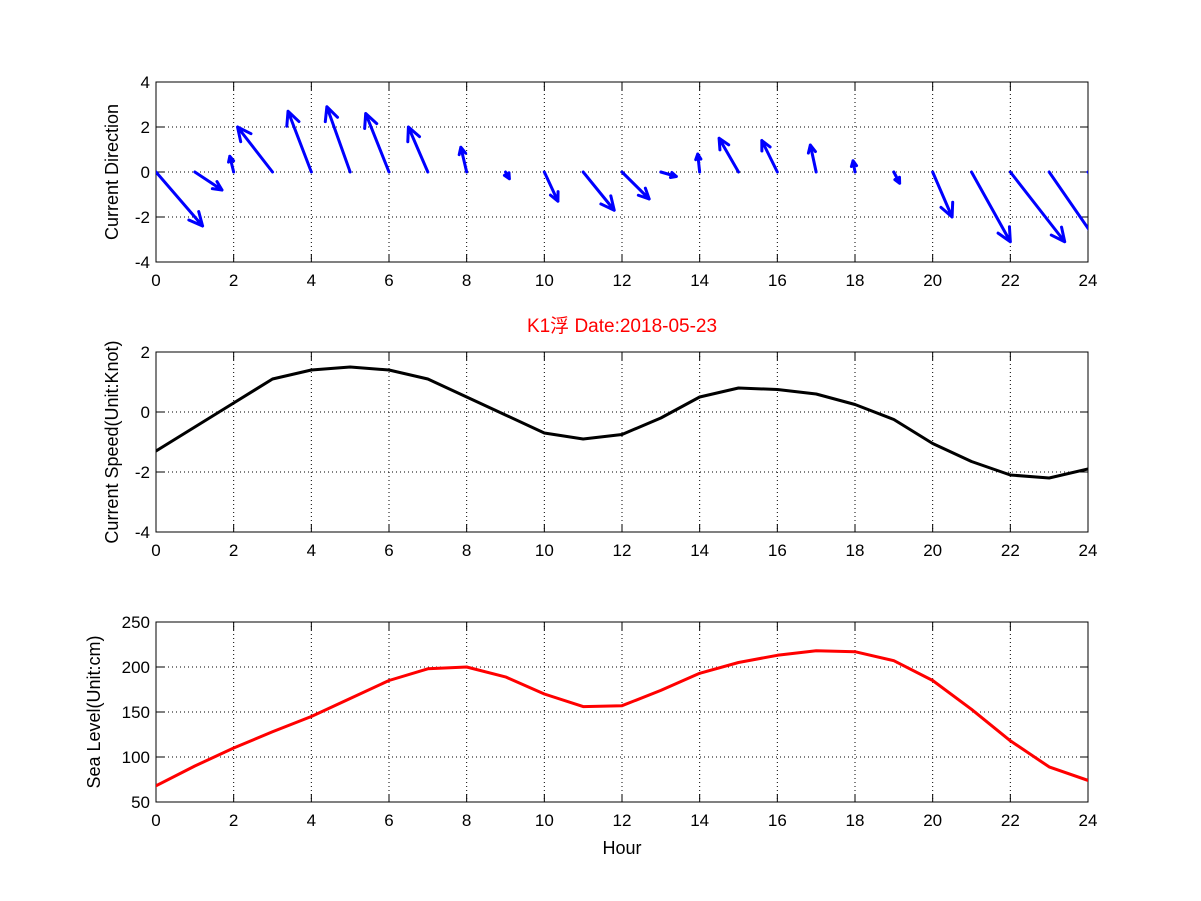  What do you see at coordinates (136, 712) in the screenshot?
I see `y-tick-label: 150` at bounding box center [136, 712].